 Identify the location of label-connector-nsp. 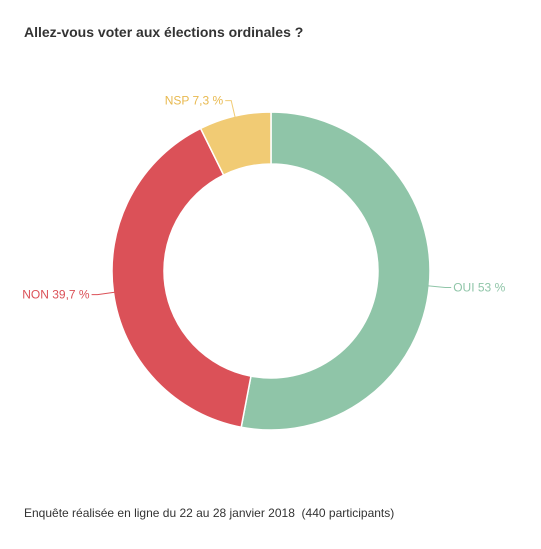
(230, 109).